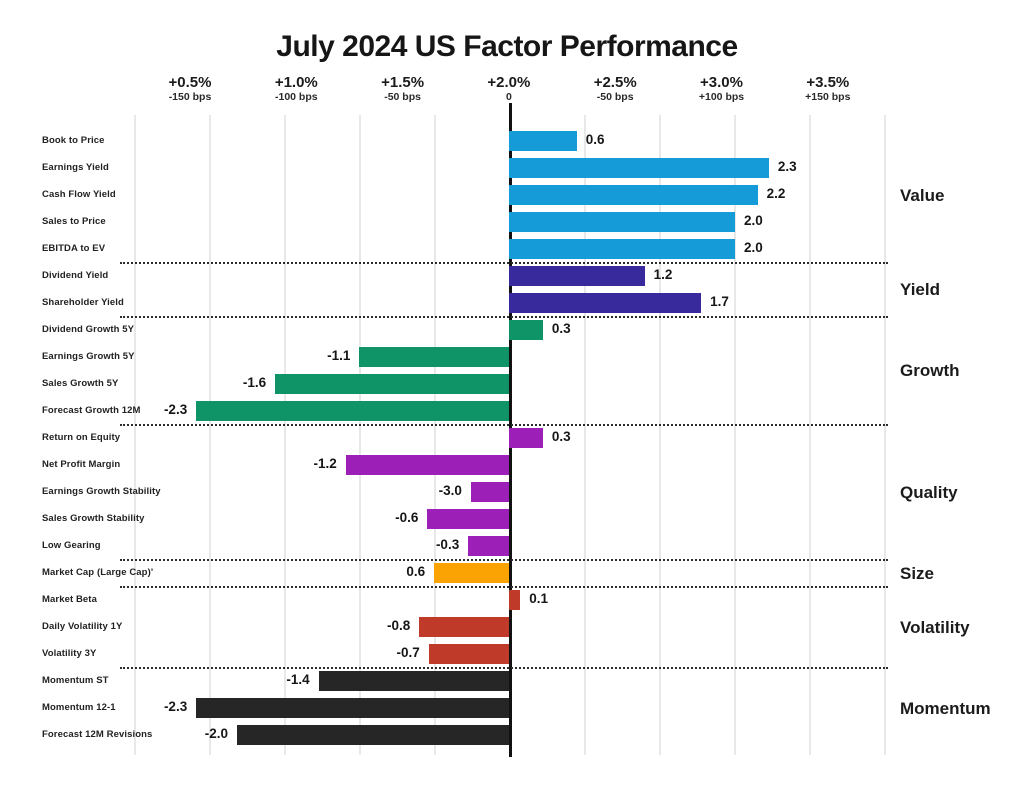  I want to click on axis-tick: +3.0% +100 bps, so click(722, 89).